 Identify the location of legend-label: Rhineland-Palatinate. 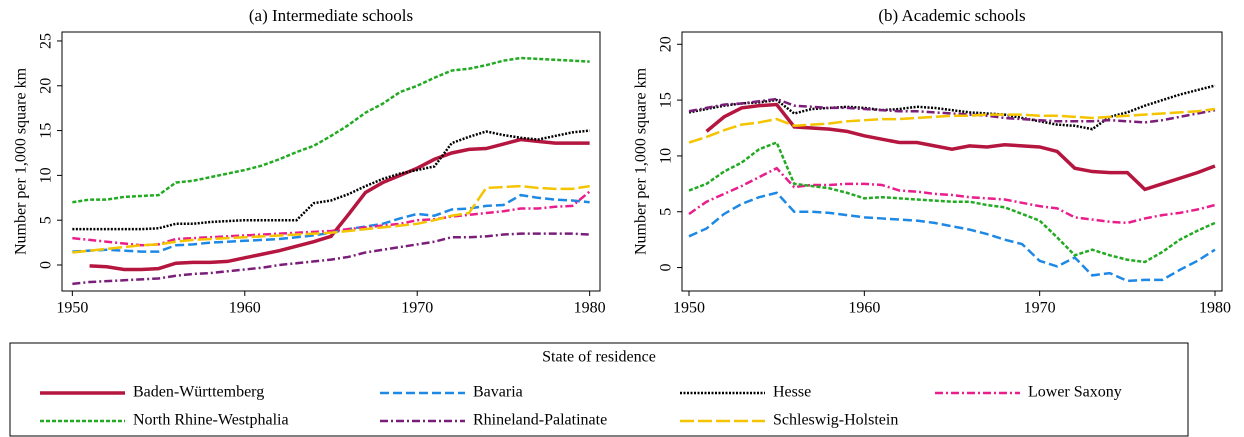
(540, 420).